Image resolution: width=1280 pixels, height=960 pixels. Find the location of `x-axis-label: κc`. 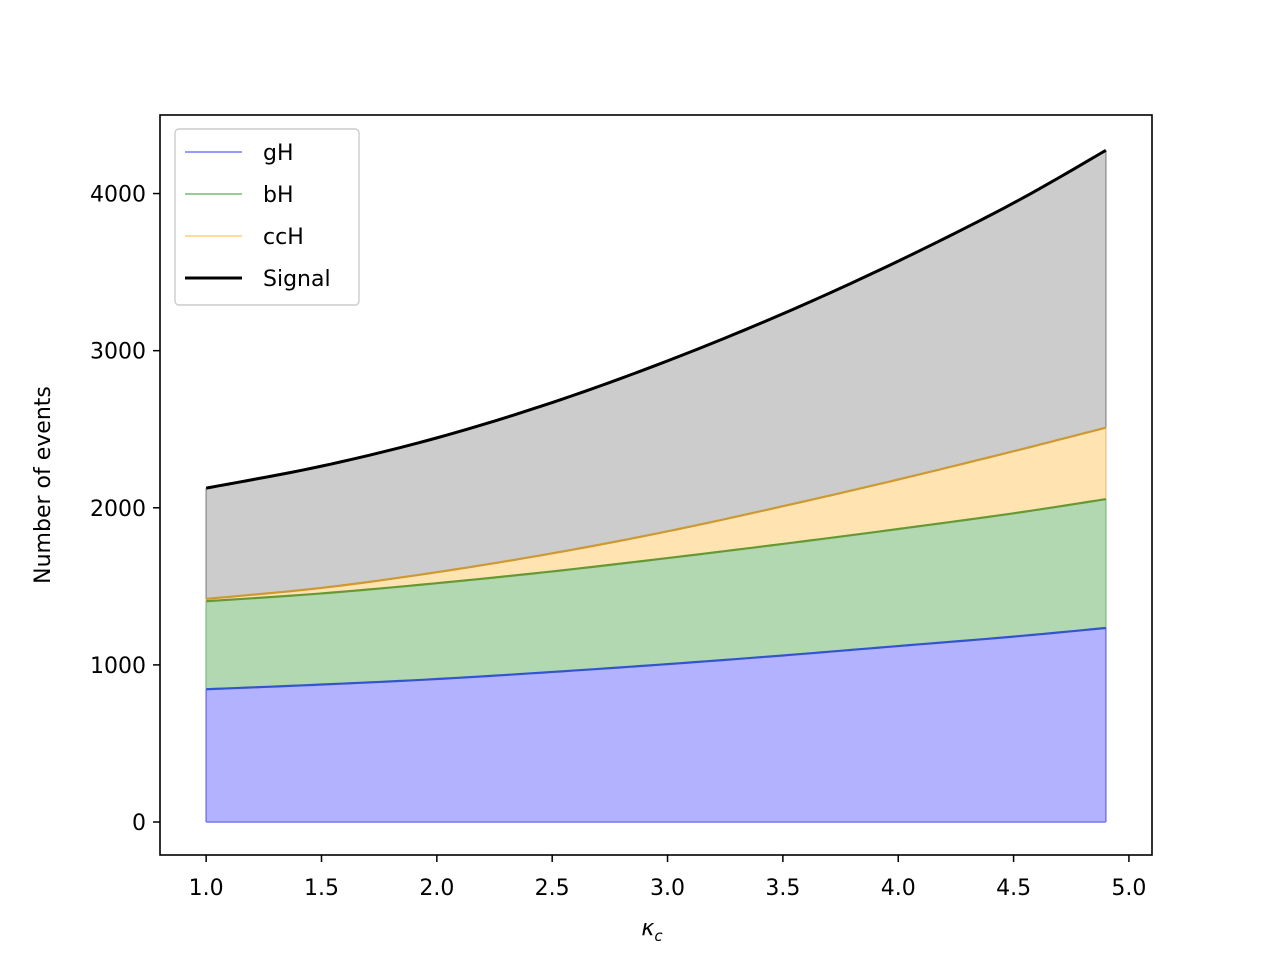

x-axis-label: κc is located at coordinates (652, 930).